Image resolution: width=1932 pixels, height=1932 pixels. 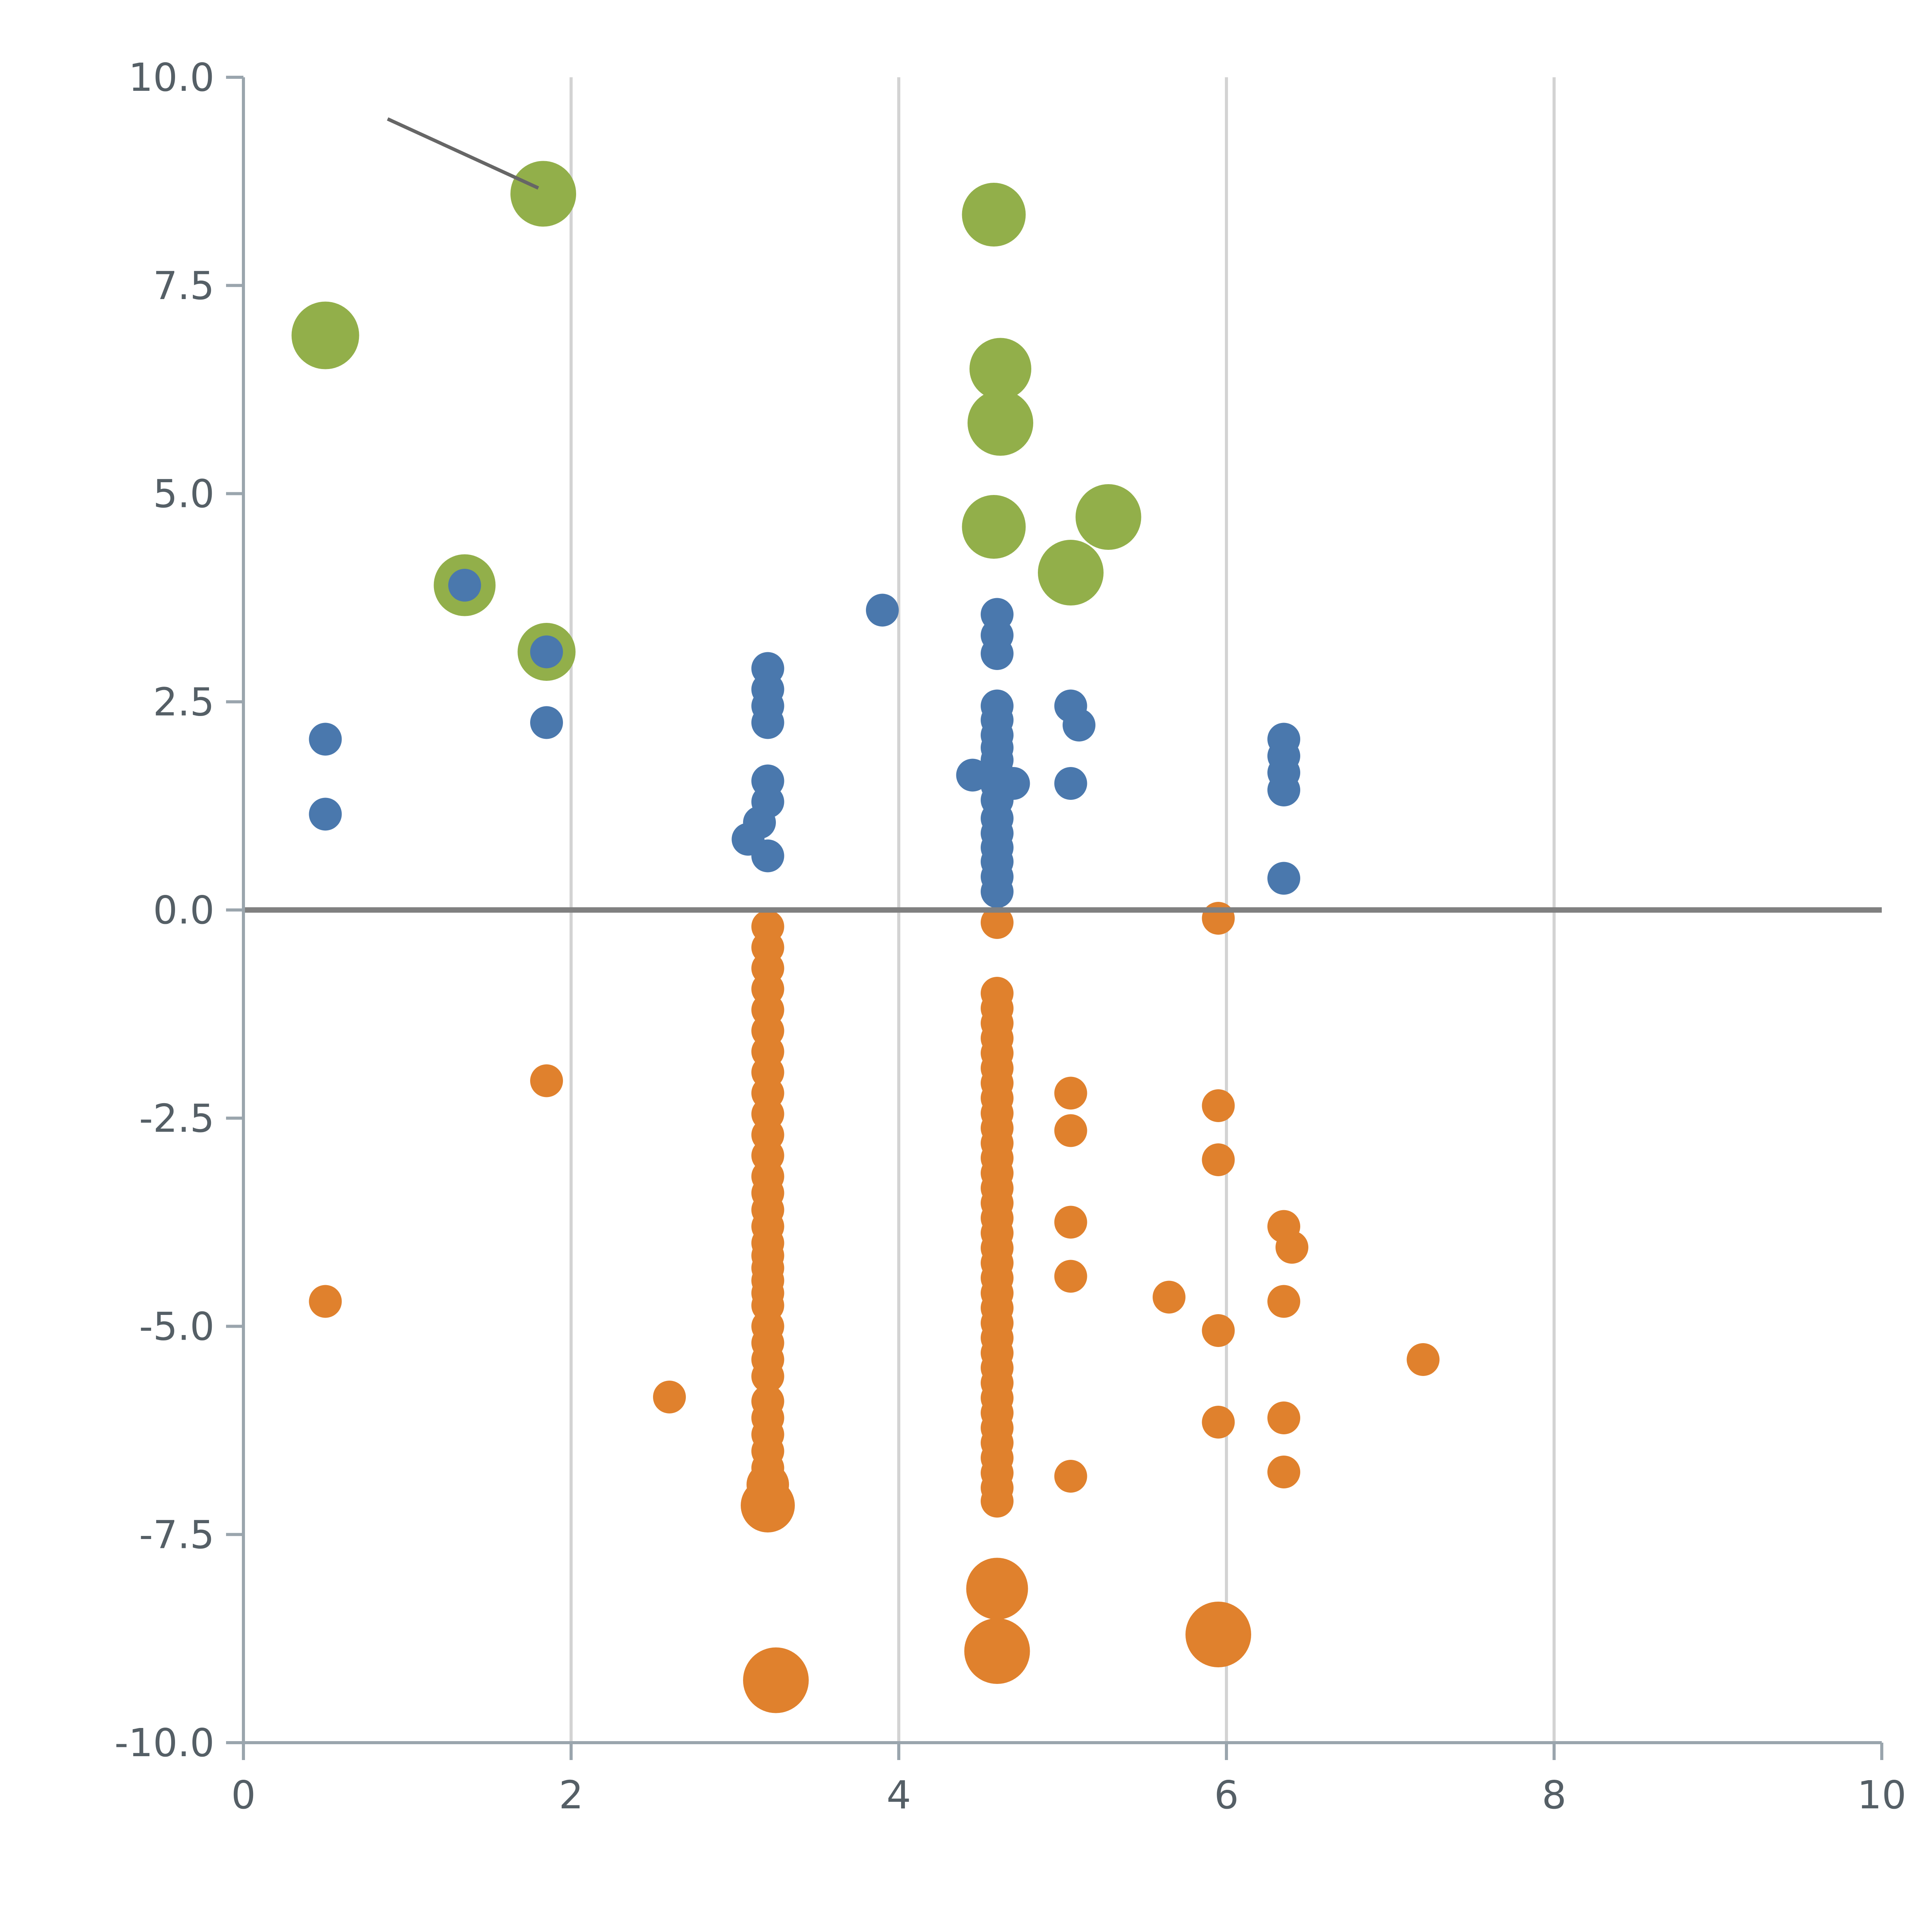 I want to click on x-tick-label: 4, so click(x=899, y=1795).